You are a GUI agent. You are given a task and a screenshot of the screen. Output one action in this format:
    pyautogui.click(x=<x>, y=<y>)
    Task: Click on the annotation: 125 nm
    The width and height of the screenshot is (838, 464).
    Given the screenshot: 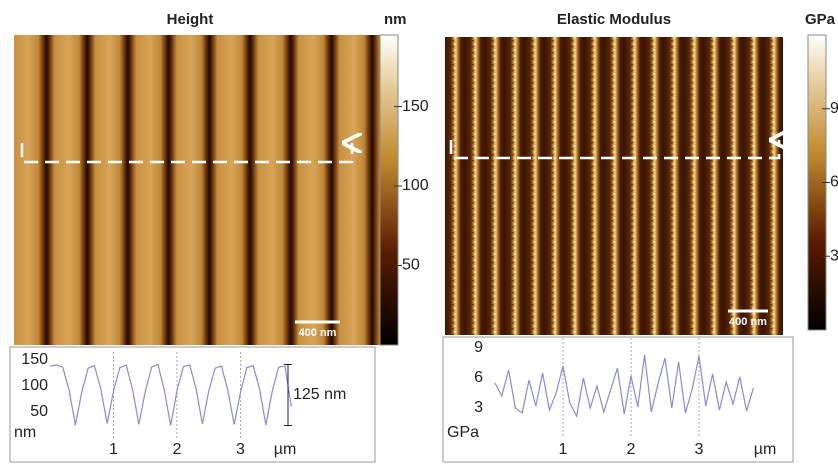 What is the action you would take?
    pyautogui.click(x=319, y=394)
    